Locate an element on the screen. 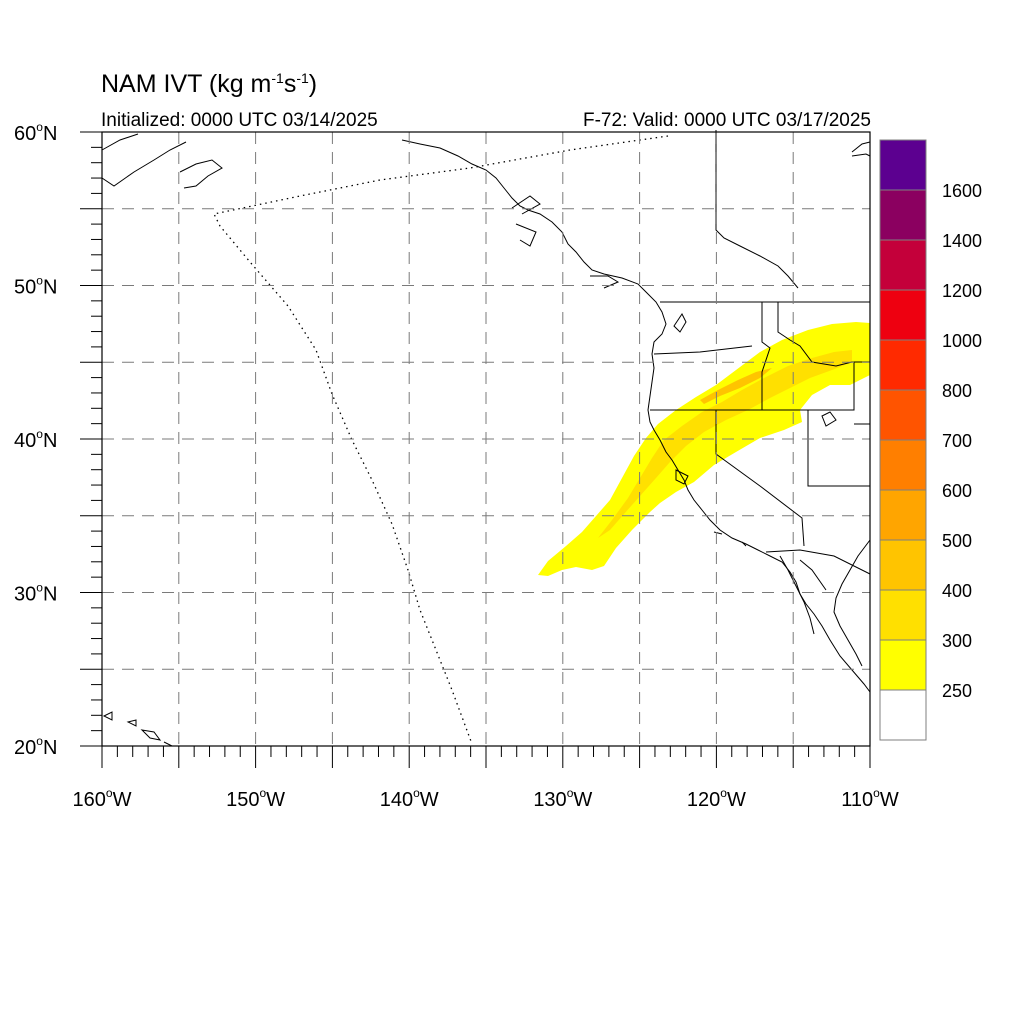  colorbar-label: 700 is located at coordinates (957, 441).